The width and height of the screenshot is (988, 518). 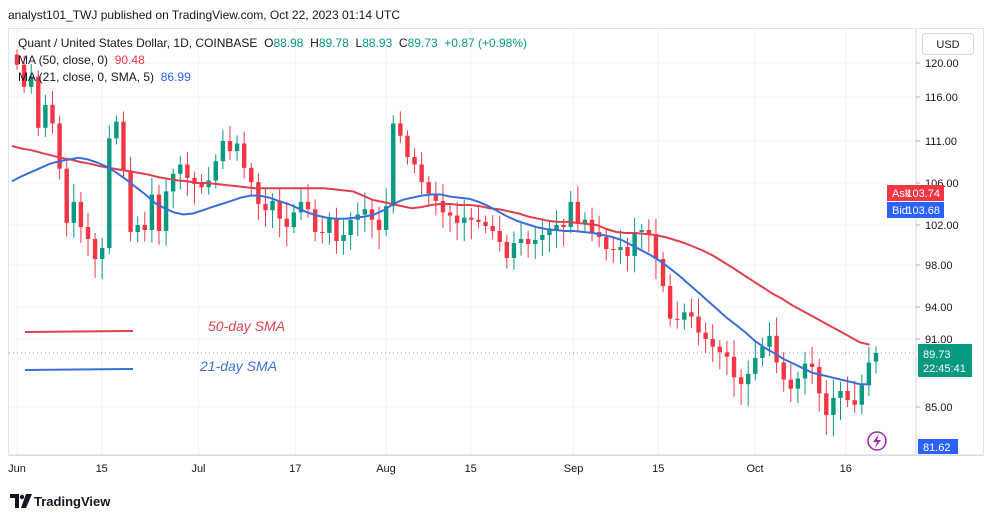 I want to click on tradingview-brand: TradingView, so click(x=72, y=501).